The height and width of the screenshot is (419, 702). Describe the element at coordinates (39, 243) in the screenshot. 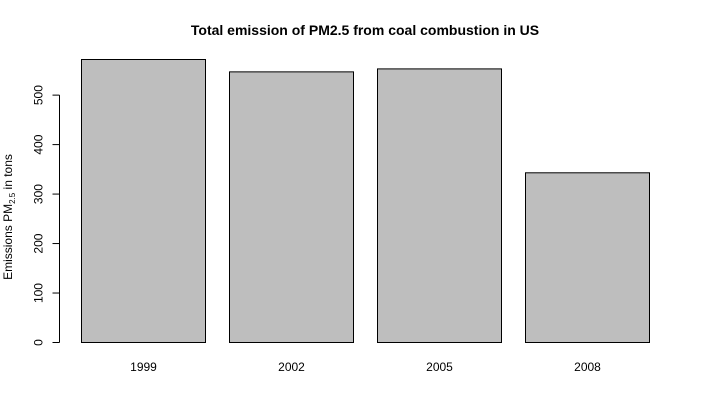

I see `y-tick-label-200: 200` at that location.